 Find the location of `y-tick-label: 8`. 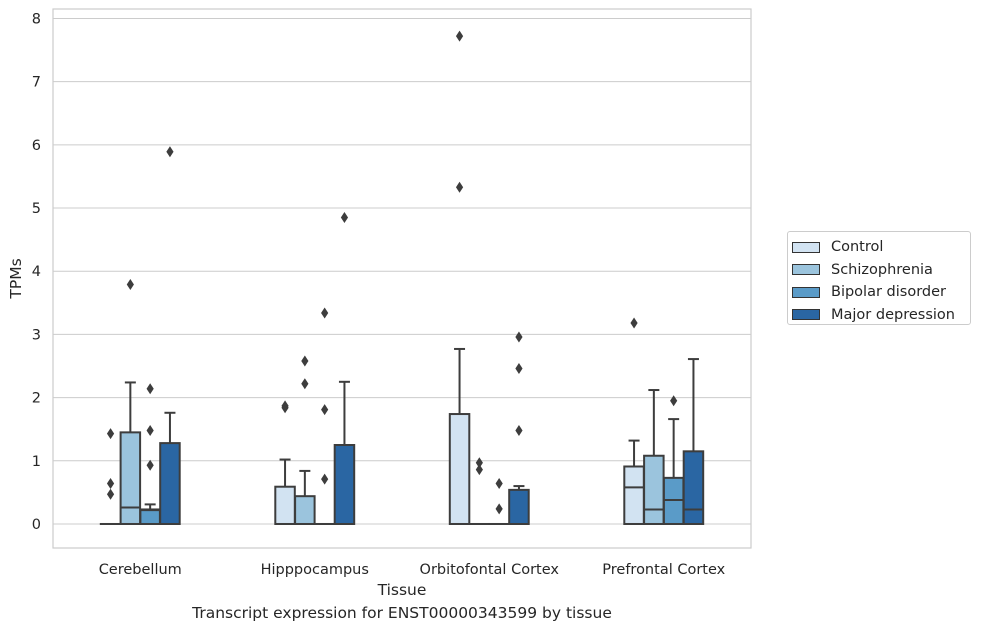

y-tick-label: 8 is located at coordinates (36, 19).